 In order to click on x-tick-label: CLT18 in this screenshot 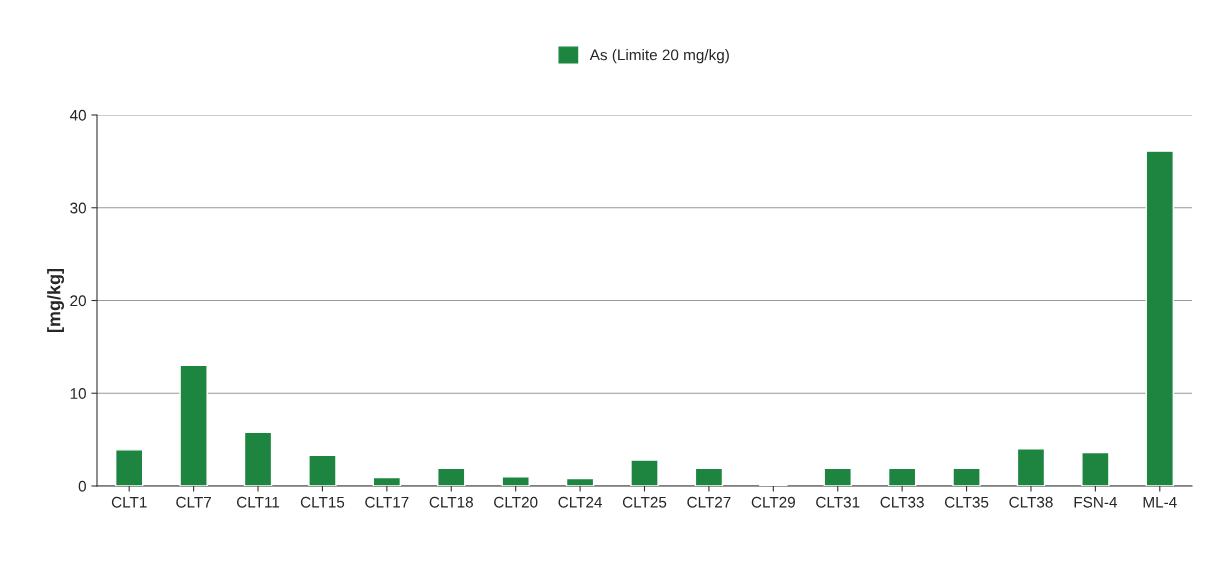, I will do `click(451, 502)`.